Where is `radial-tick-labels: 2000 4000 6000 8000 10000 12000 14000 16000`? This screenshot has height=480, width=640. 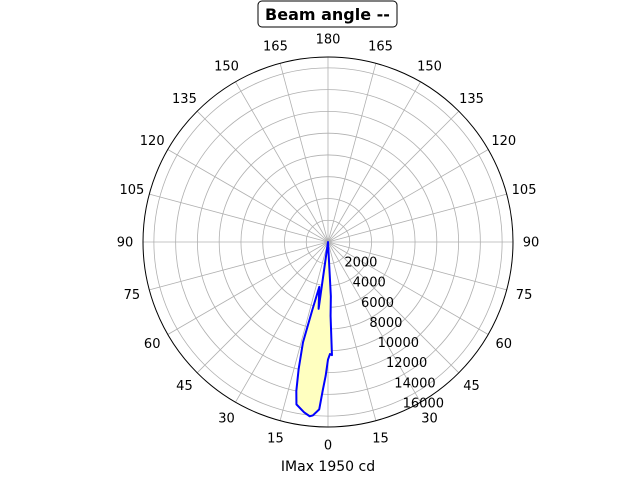
radial-tick-labels: 2000 4000 6000 8000 10000 12000 14000 16000 is located at coordinates (394, 334).